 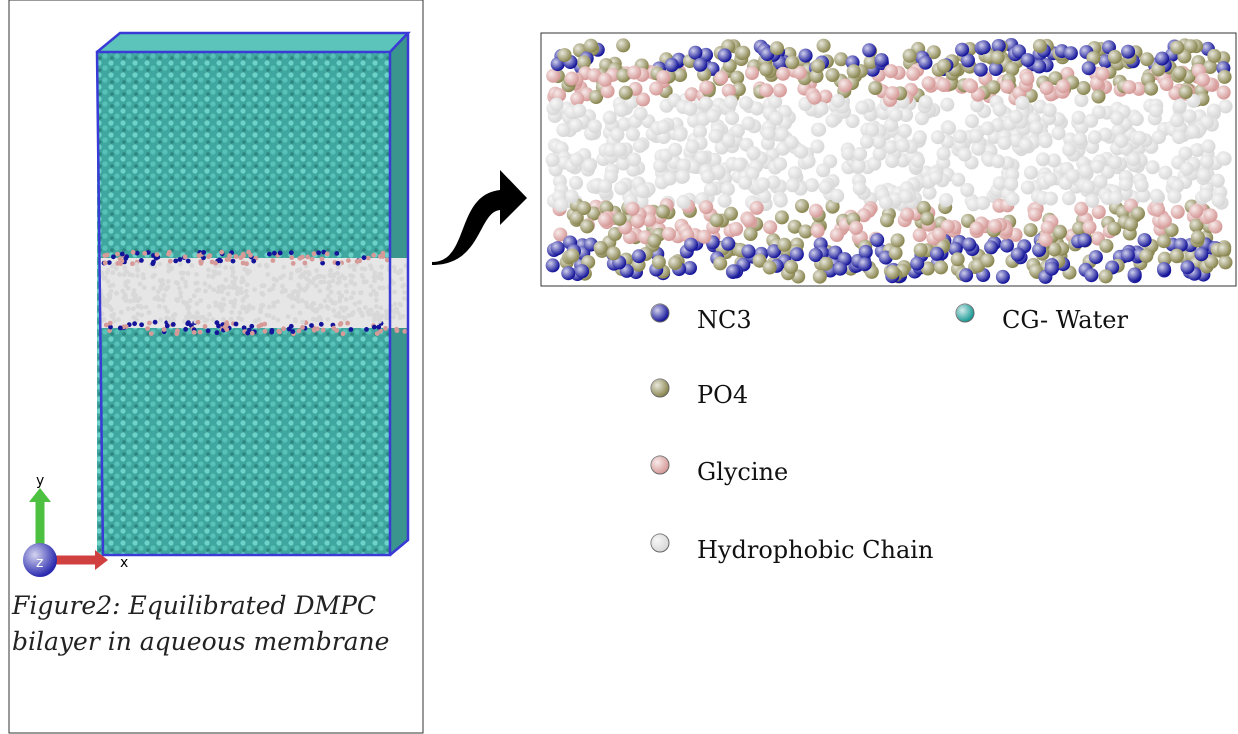 What do you see at coordinates (965, 313) in the screenshot?
I see `legend-swatch-shine` at bounding box center [965, 313].